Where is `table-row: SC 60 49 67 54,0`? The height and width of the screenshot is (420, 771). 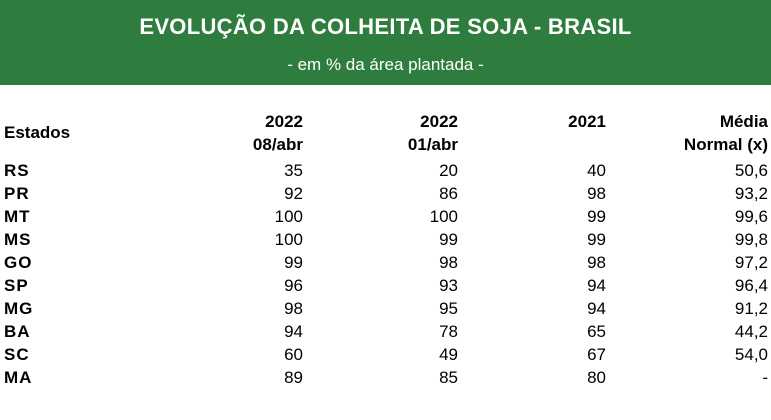
table-row: SC 60 49 67 54,0 is located at coordinates (385, 355).